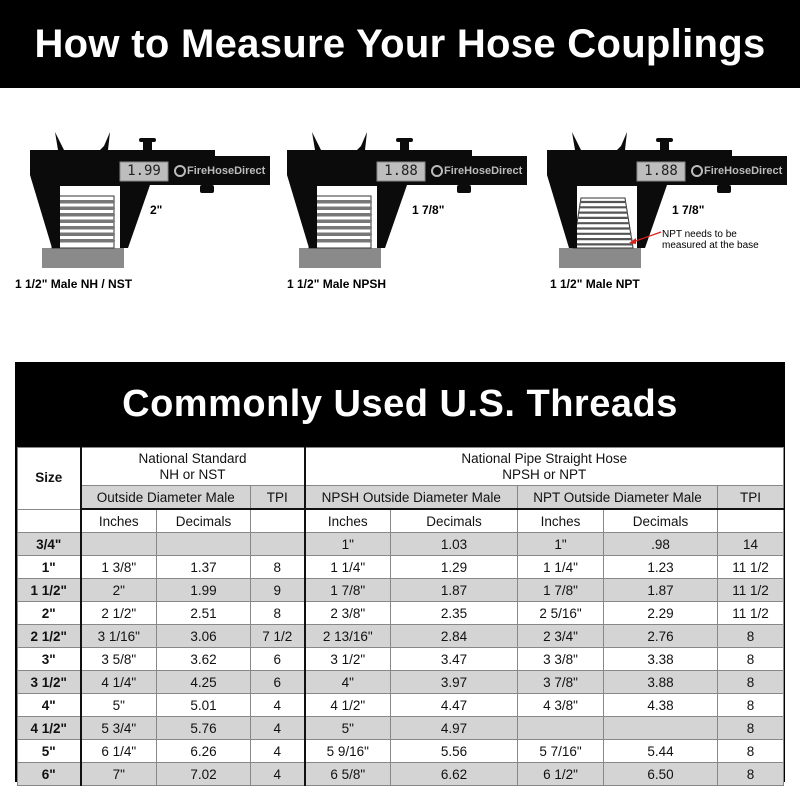  Describe the element at coordinates (118, 728) in the screenshot. I see `value-cell: 5 3/4"` at that location.